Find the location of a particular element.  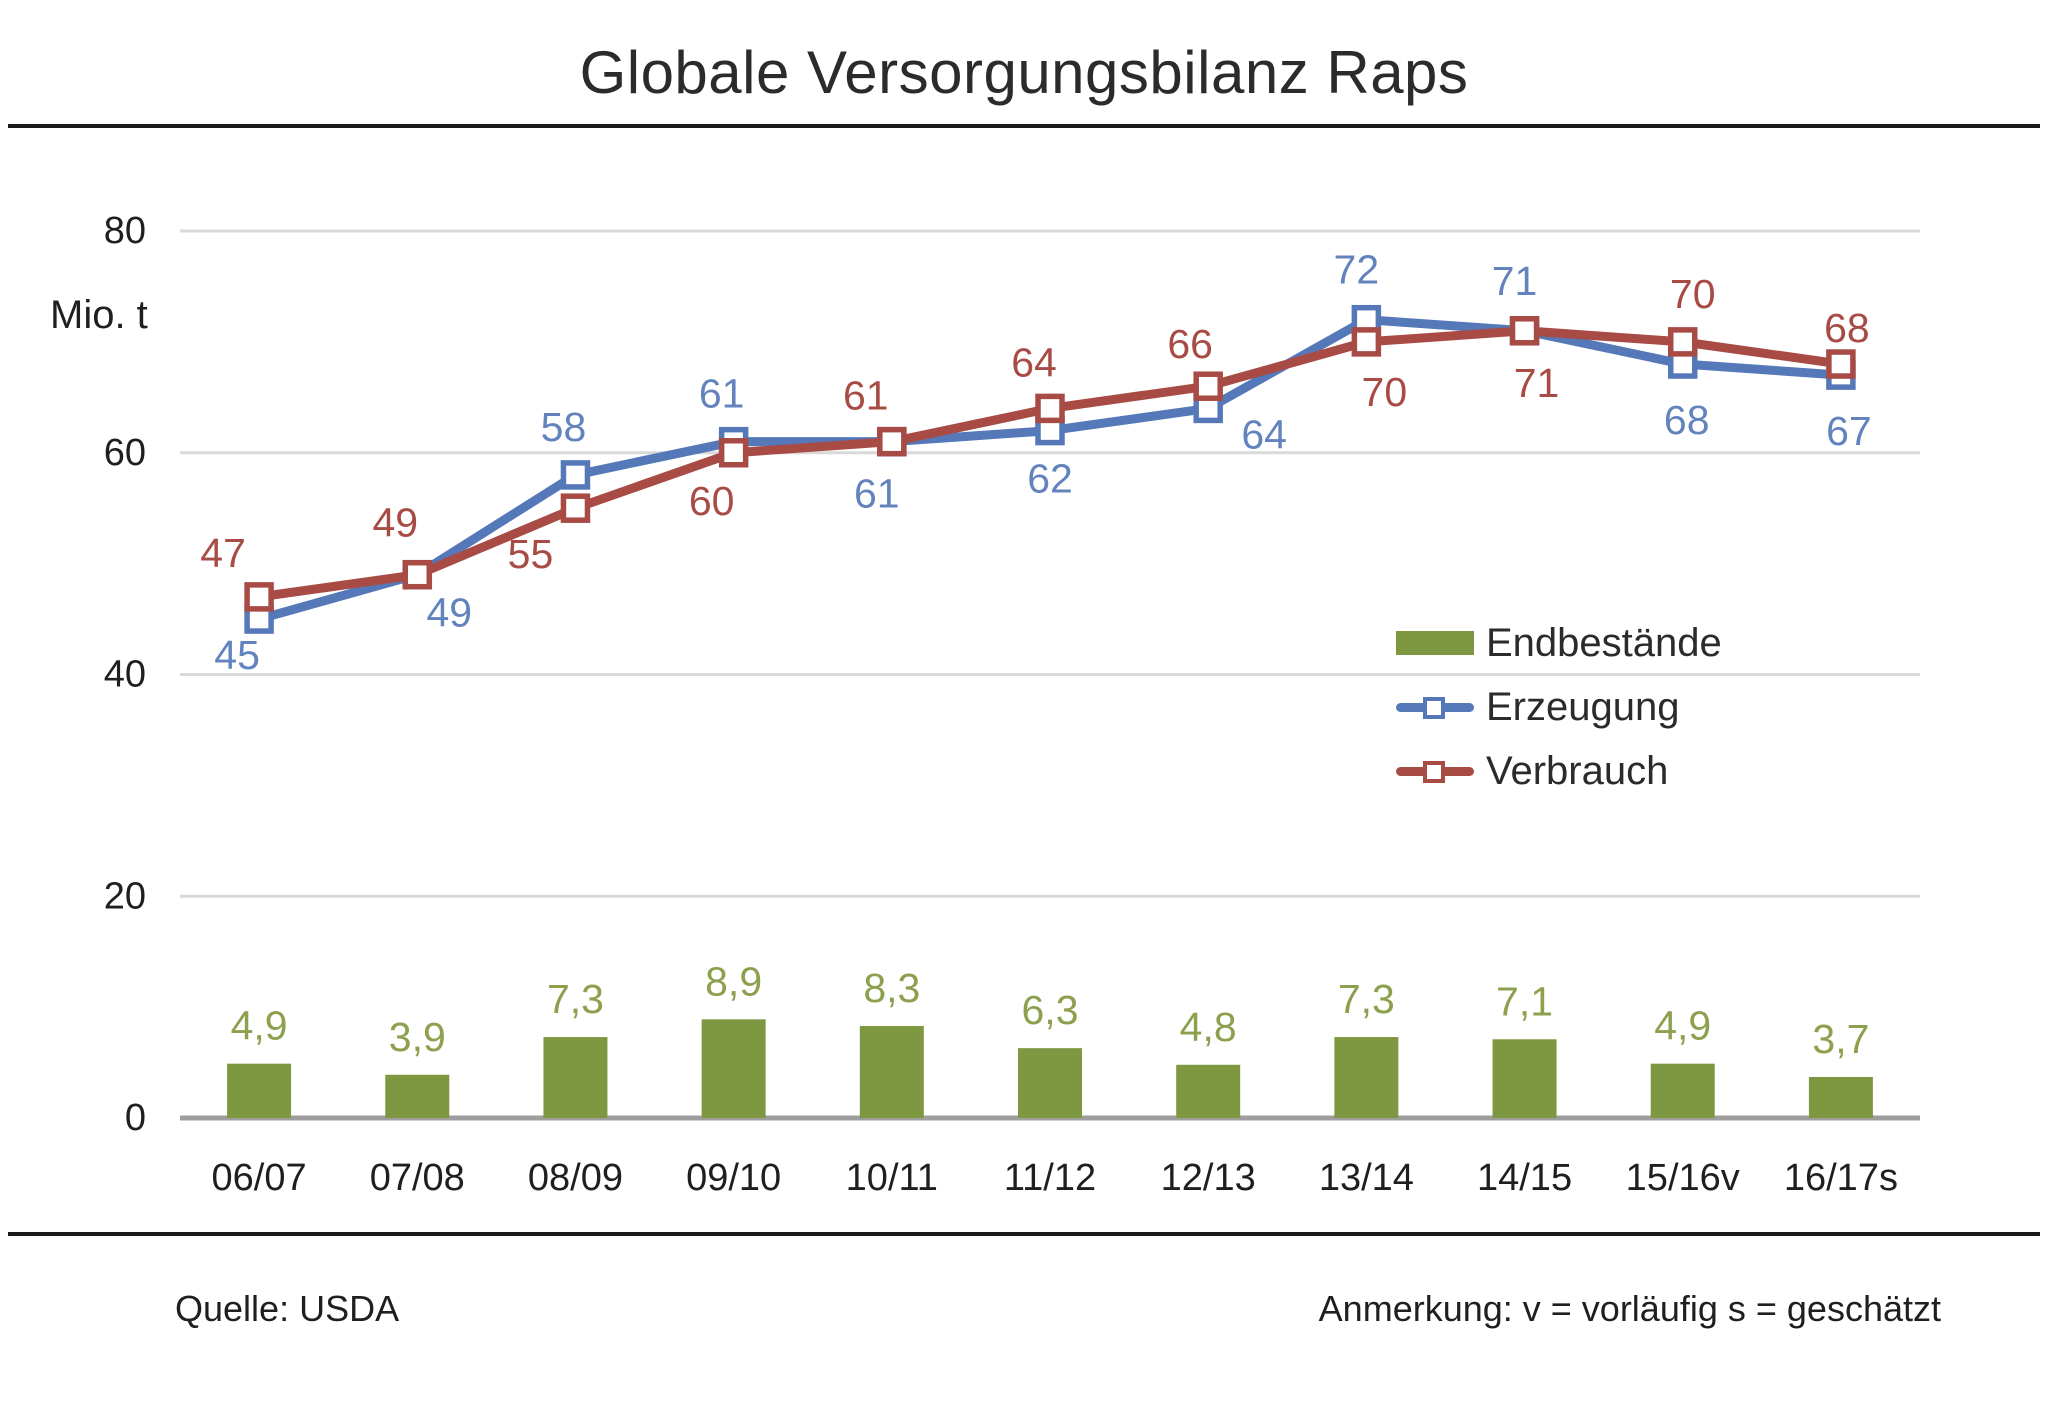

verbrauch-value-label: 61 is located at coordinates (866, 396).